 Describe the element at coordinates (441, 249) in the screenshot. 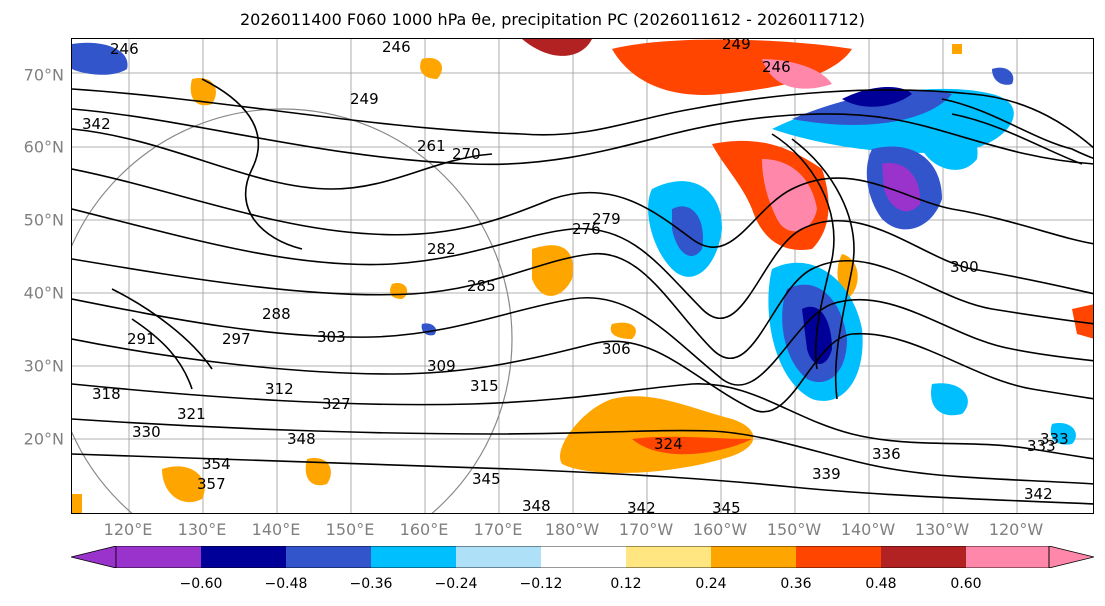

I see `contour-label: 282` at that location.